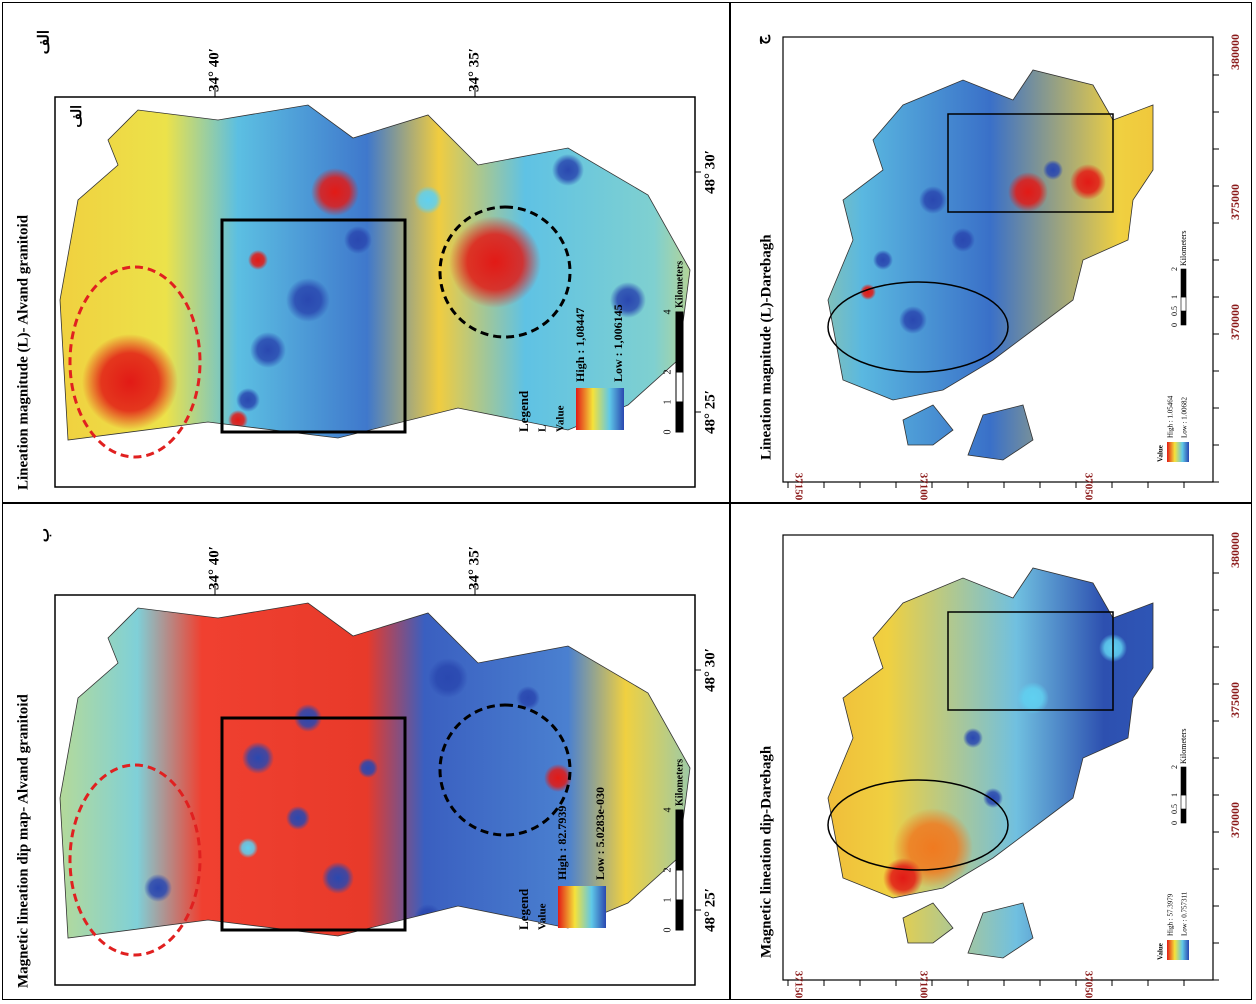 The image size is (1256, 1004). Describe the element at coordinates (1235, 202) in the screenshot. I see `easting-label: 375000` at that location.